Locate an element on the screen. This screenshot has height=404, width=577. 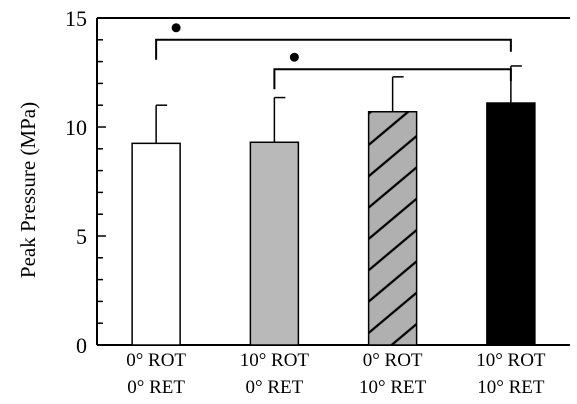
y-tick-label: 15 is located at coordinates (76, 18).